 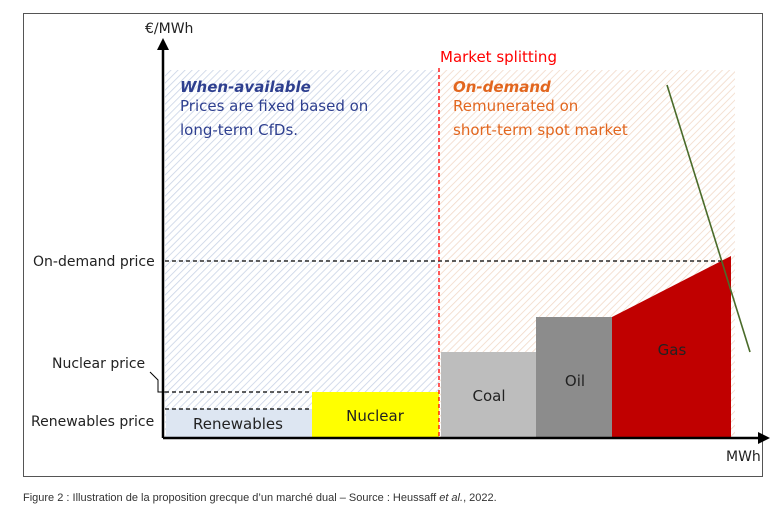 I want to click on on-demand-title: On-demand, so click(x=502, y=87).